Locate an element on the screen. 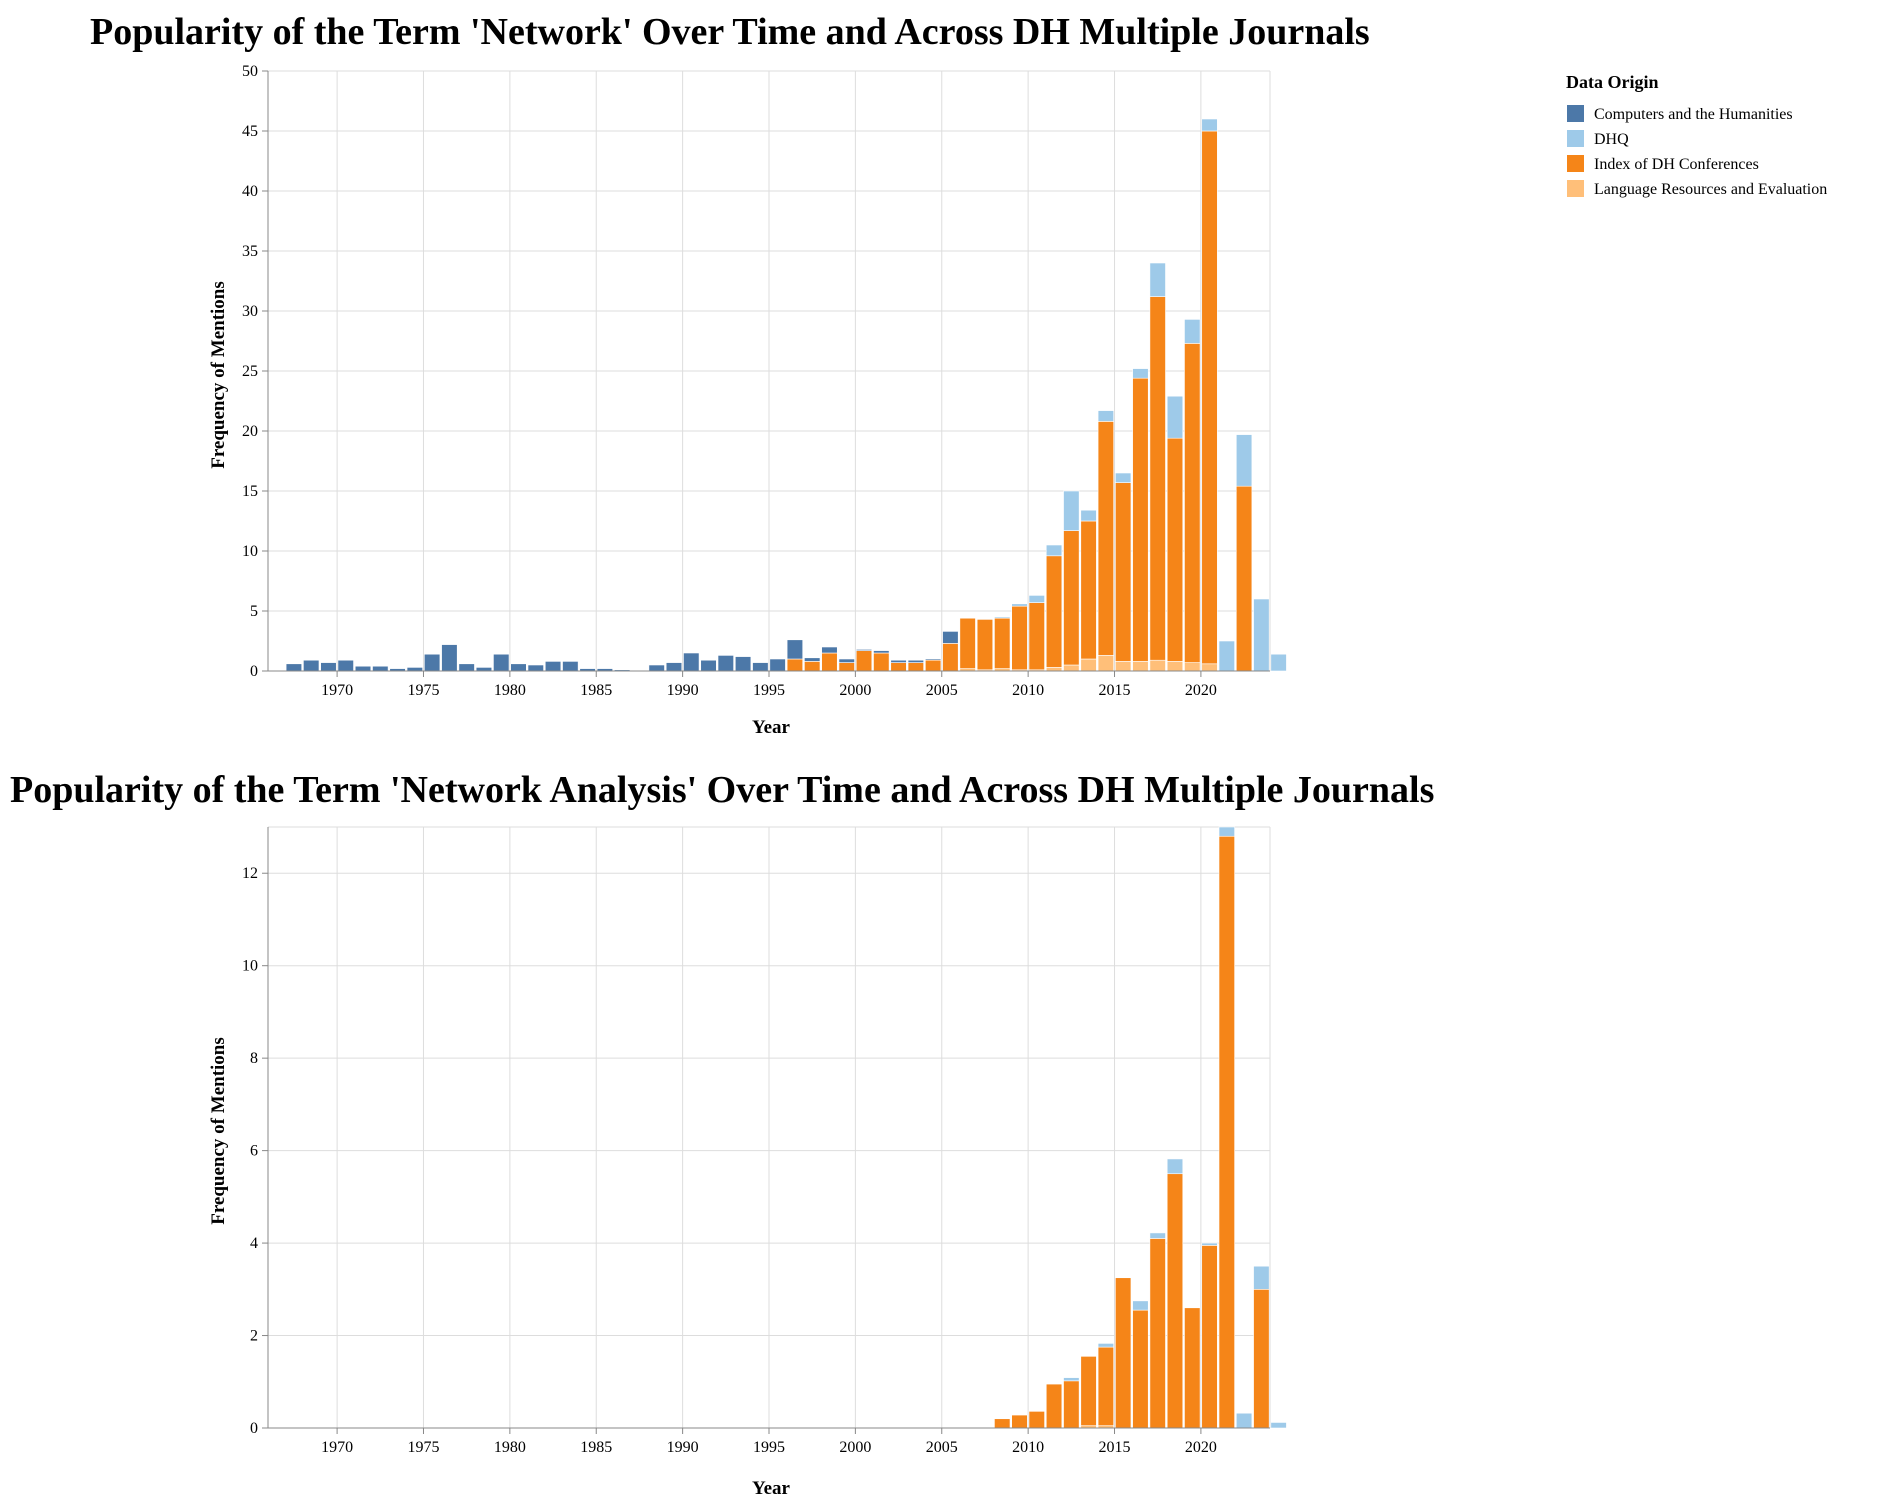 This screenshot has height=1502, width=1896. legend-label: DHQ is located at coordinates (1611, 139).